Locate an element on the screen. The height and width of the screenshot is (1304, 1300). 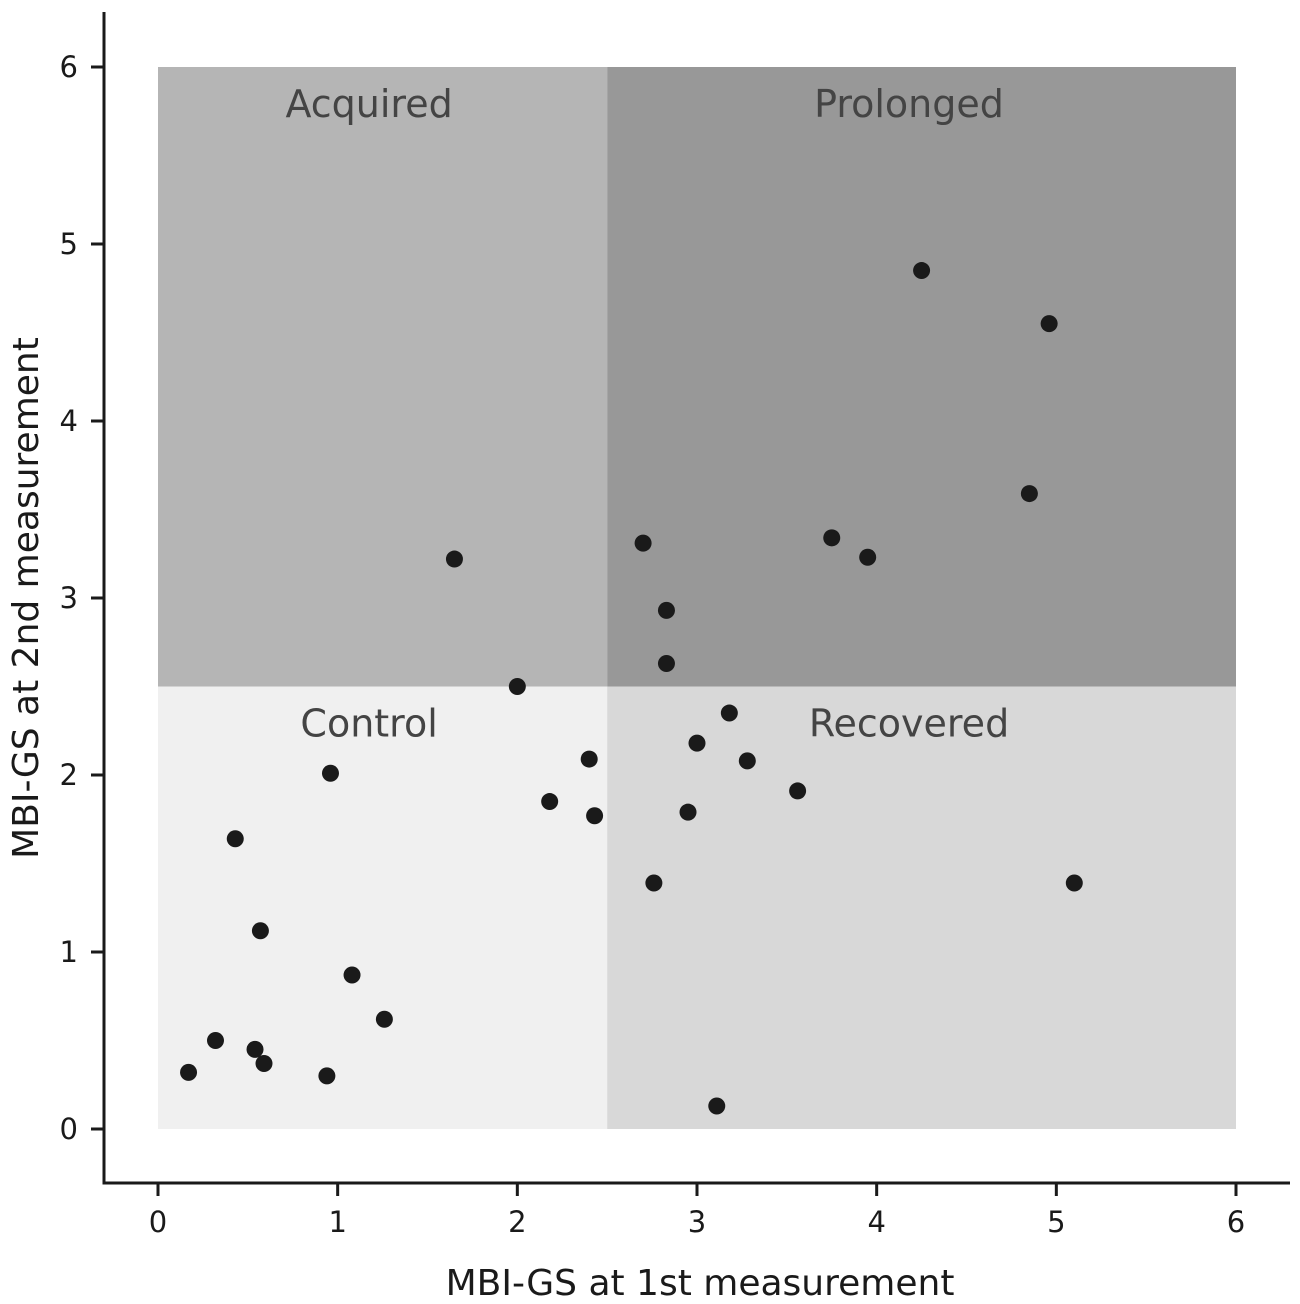
y-tick-label: 3 is located at coordinates (69, 598).